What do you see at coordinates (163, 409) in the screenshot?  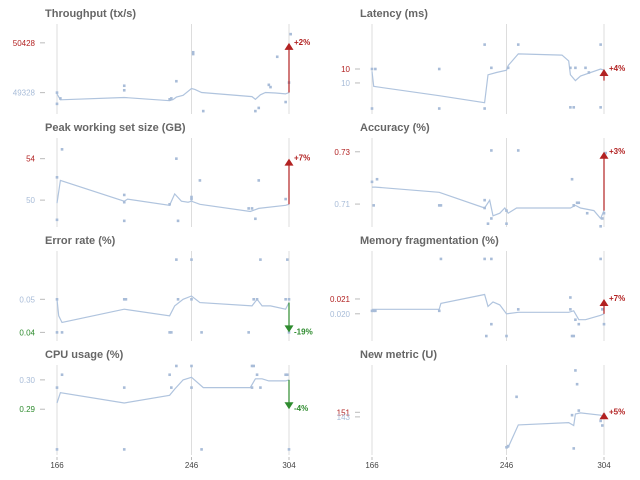 I see `panel-7: CPU usage (%) 0.30 0.29 -4% 166 246 304` at bounding box center [163, 409].